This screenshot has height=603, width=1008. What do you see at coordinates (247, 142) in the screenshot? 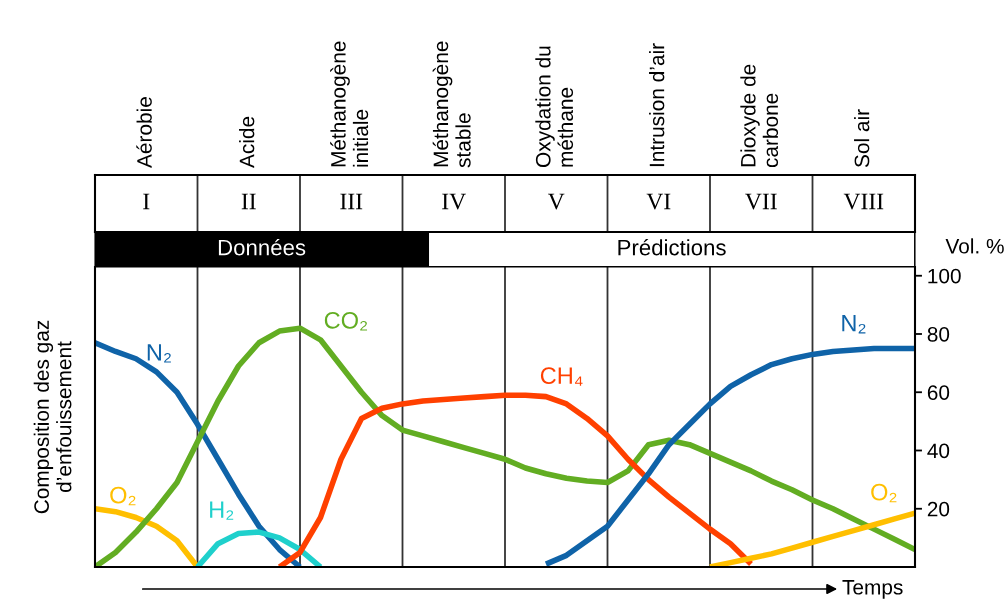
I see `text: Acide` at bounding box center [247, 142].